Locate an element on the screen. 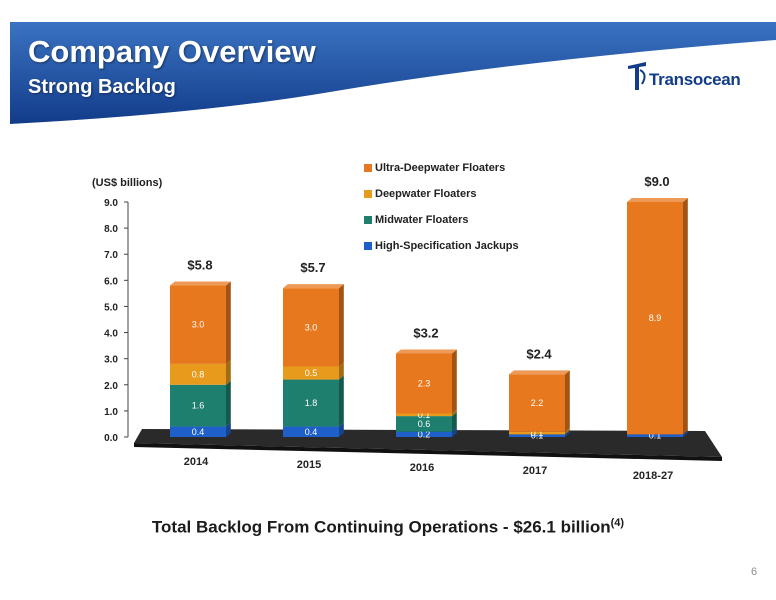  bar-total-label: $2.4 is located at coordinates (539, 353).